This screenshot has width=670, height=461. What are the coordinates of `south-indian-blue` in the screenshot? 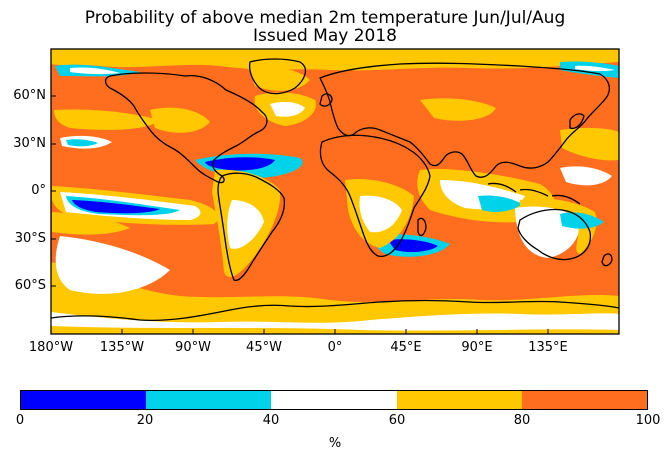 It's located at (413, 246).